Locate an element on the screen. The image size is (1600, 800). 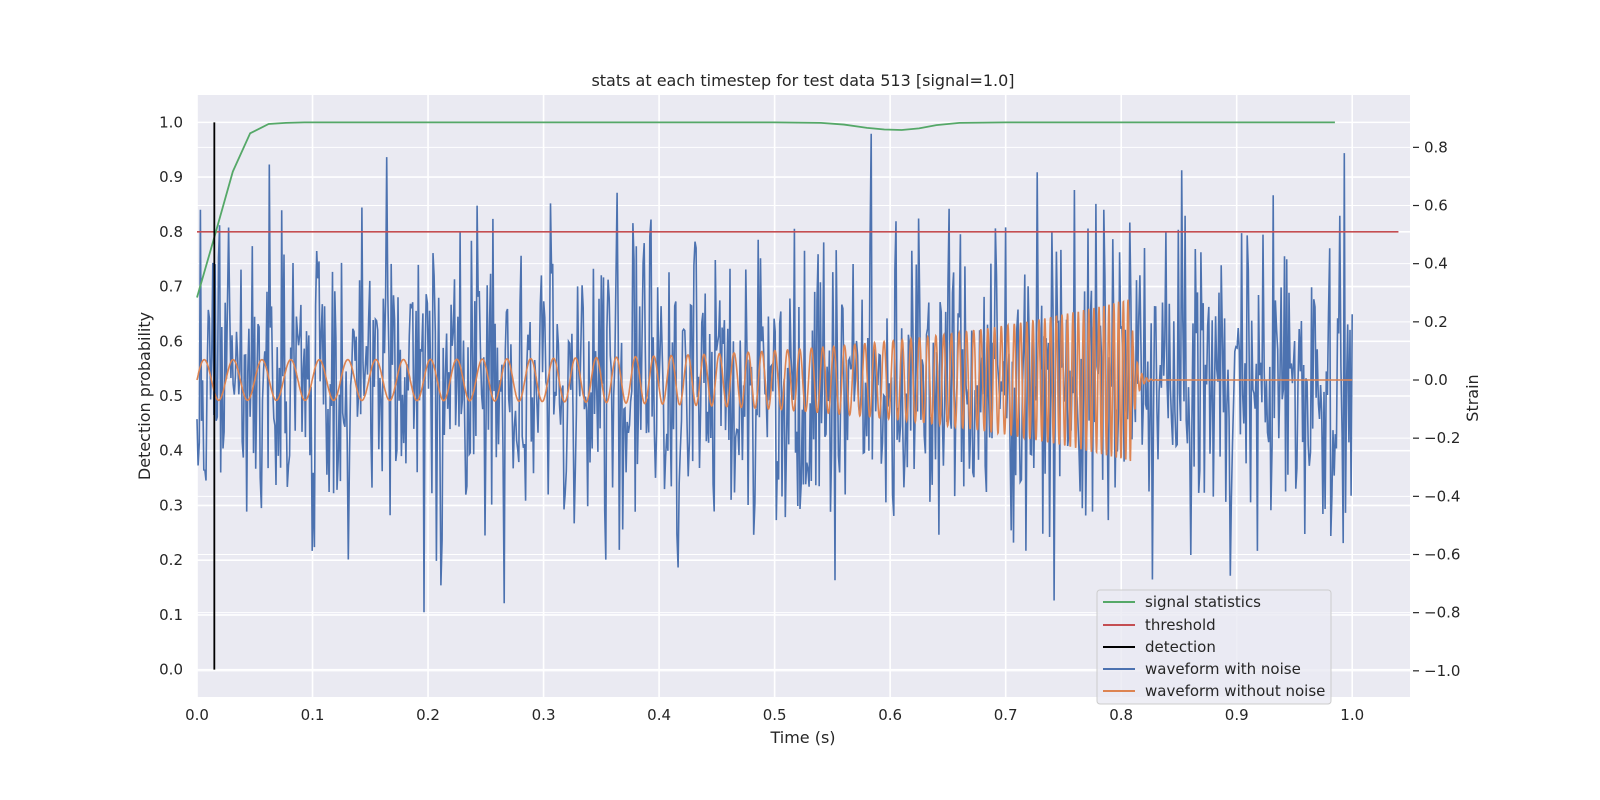
legend-label-waveform-with-noise: waveform with noise is located at coordinates (1223, 669).